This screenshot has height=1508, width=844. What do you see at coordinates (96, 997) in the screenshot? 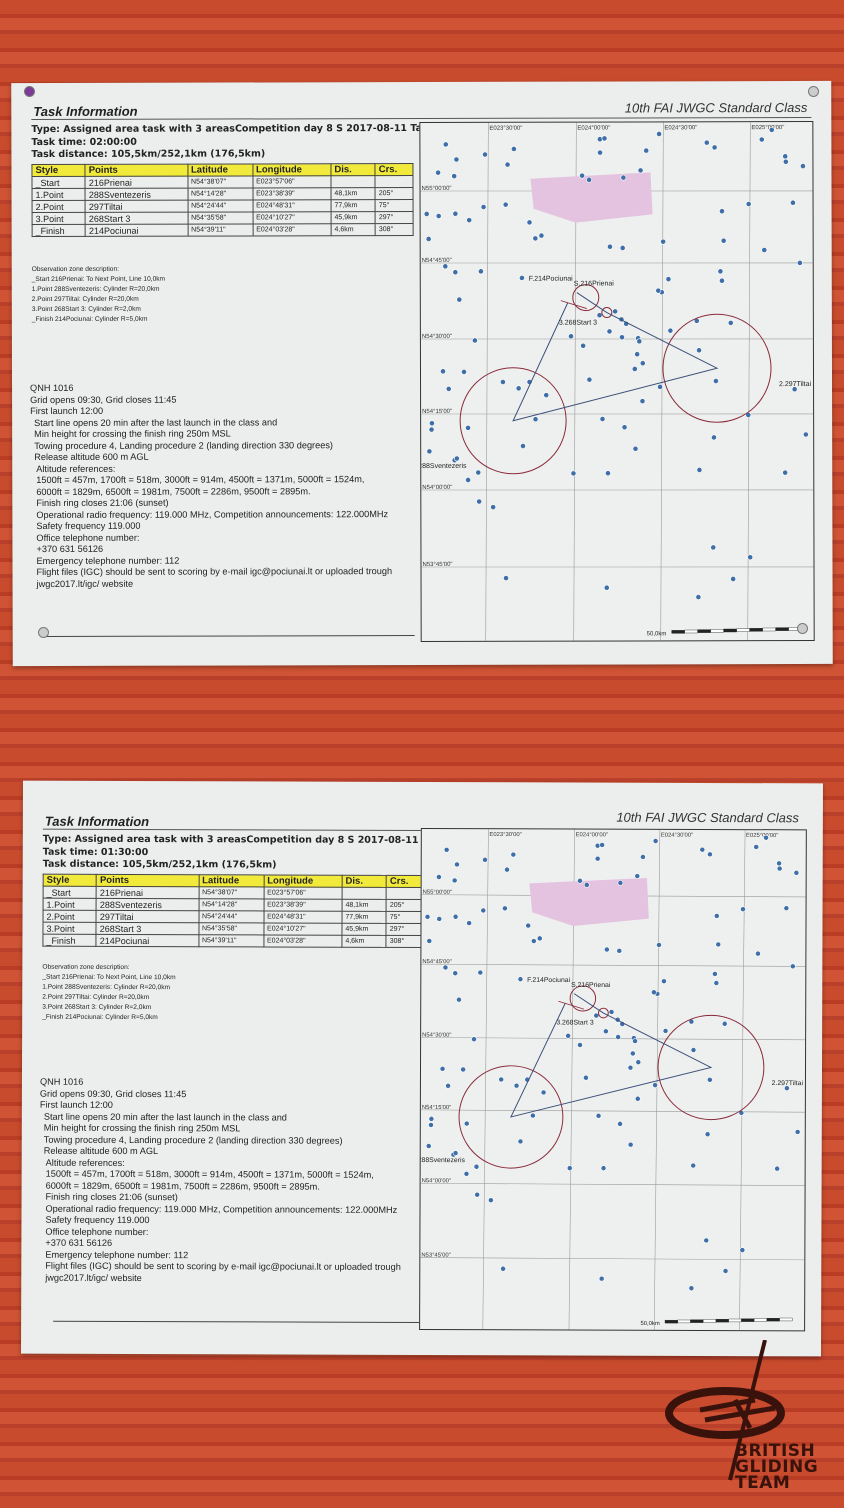
I see `observation-zone-line: 2.Point 297Tiltai: Cylinder R=20,0km` at bounding box center [96, 997].